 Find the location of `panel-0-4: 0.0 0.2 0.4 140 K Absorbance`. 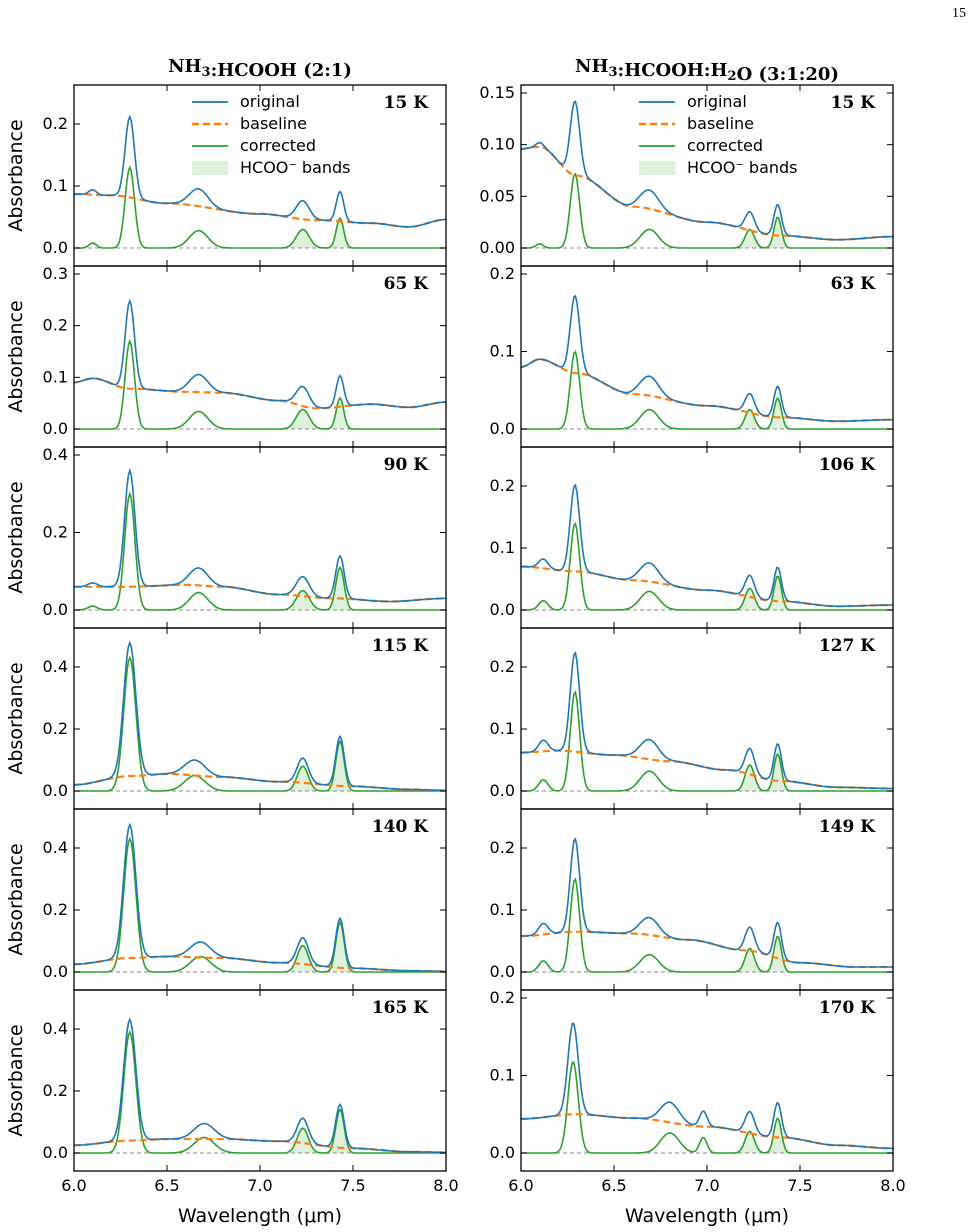

panel-0-4: 0.0 0.2 0.4 140 K Absorbance is located at coordinates (226, 899).